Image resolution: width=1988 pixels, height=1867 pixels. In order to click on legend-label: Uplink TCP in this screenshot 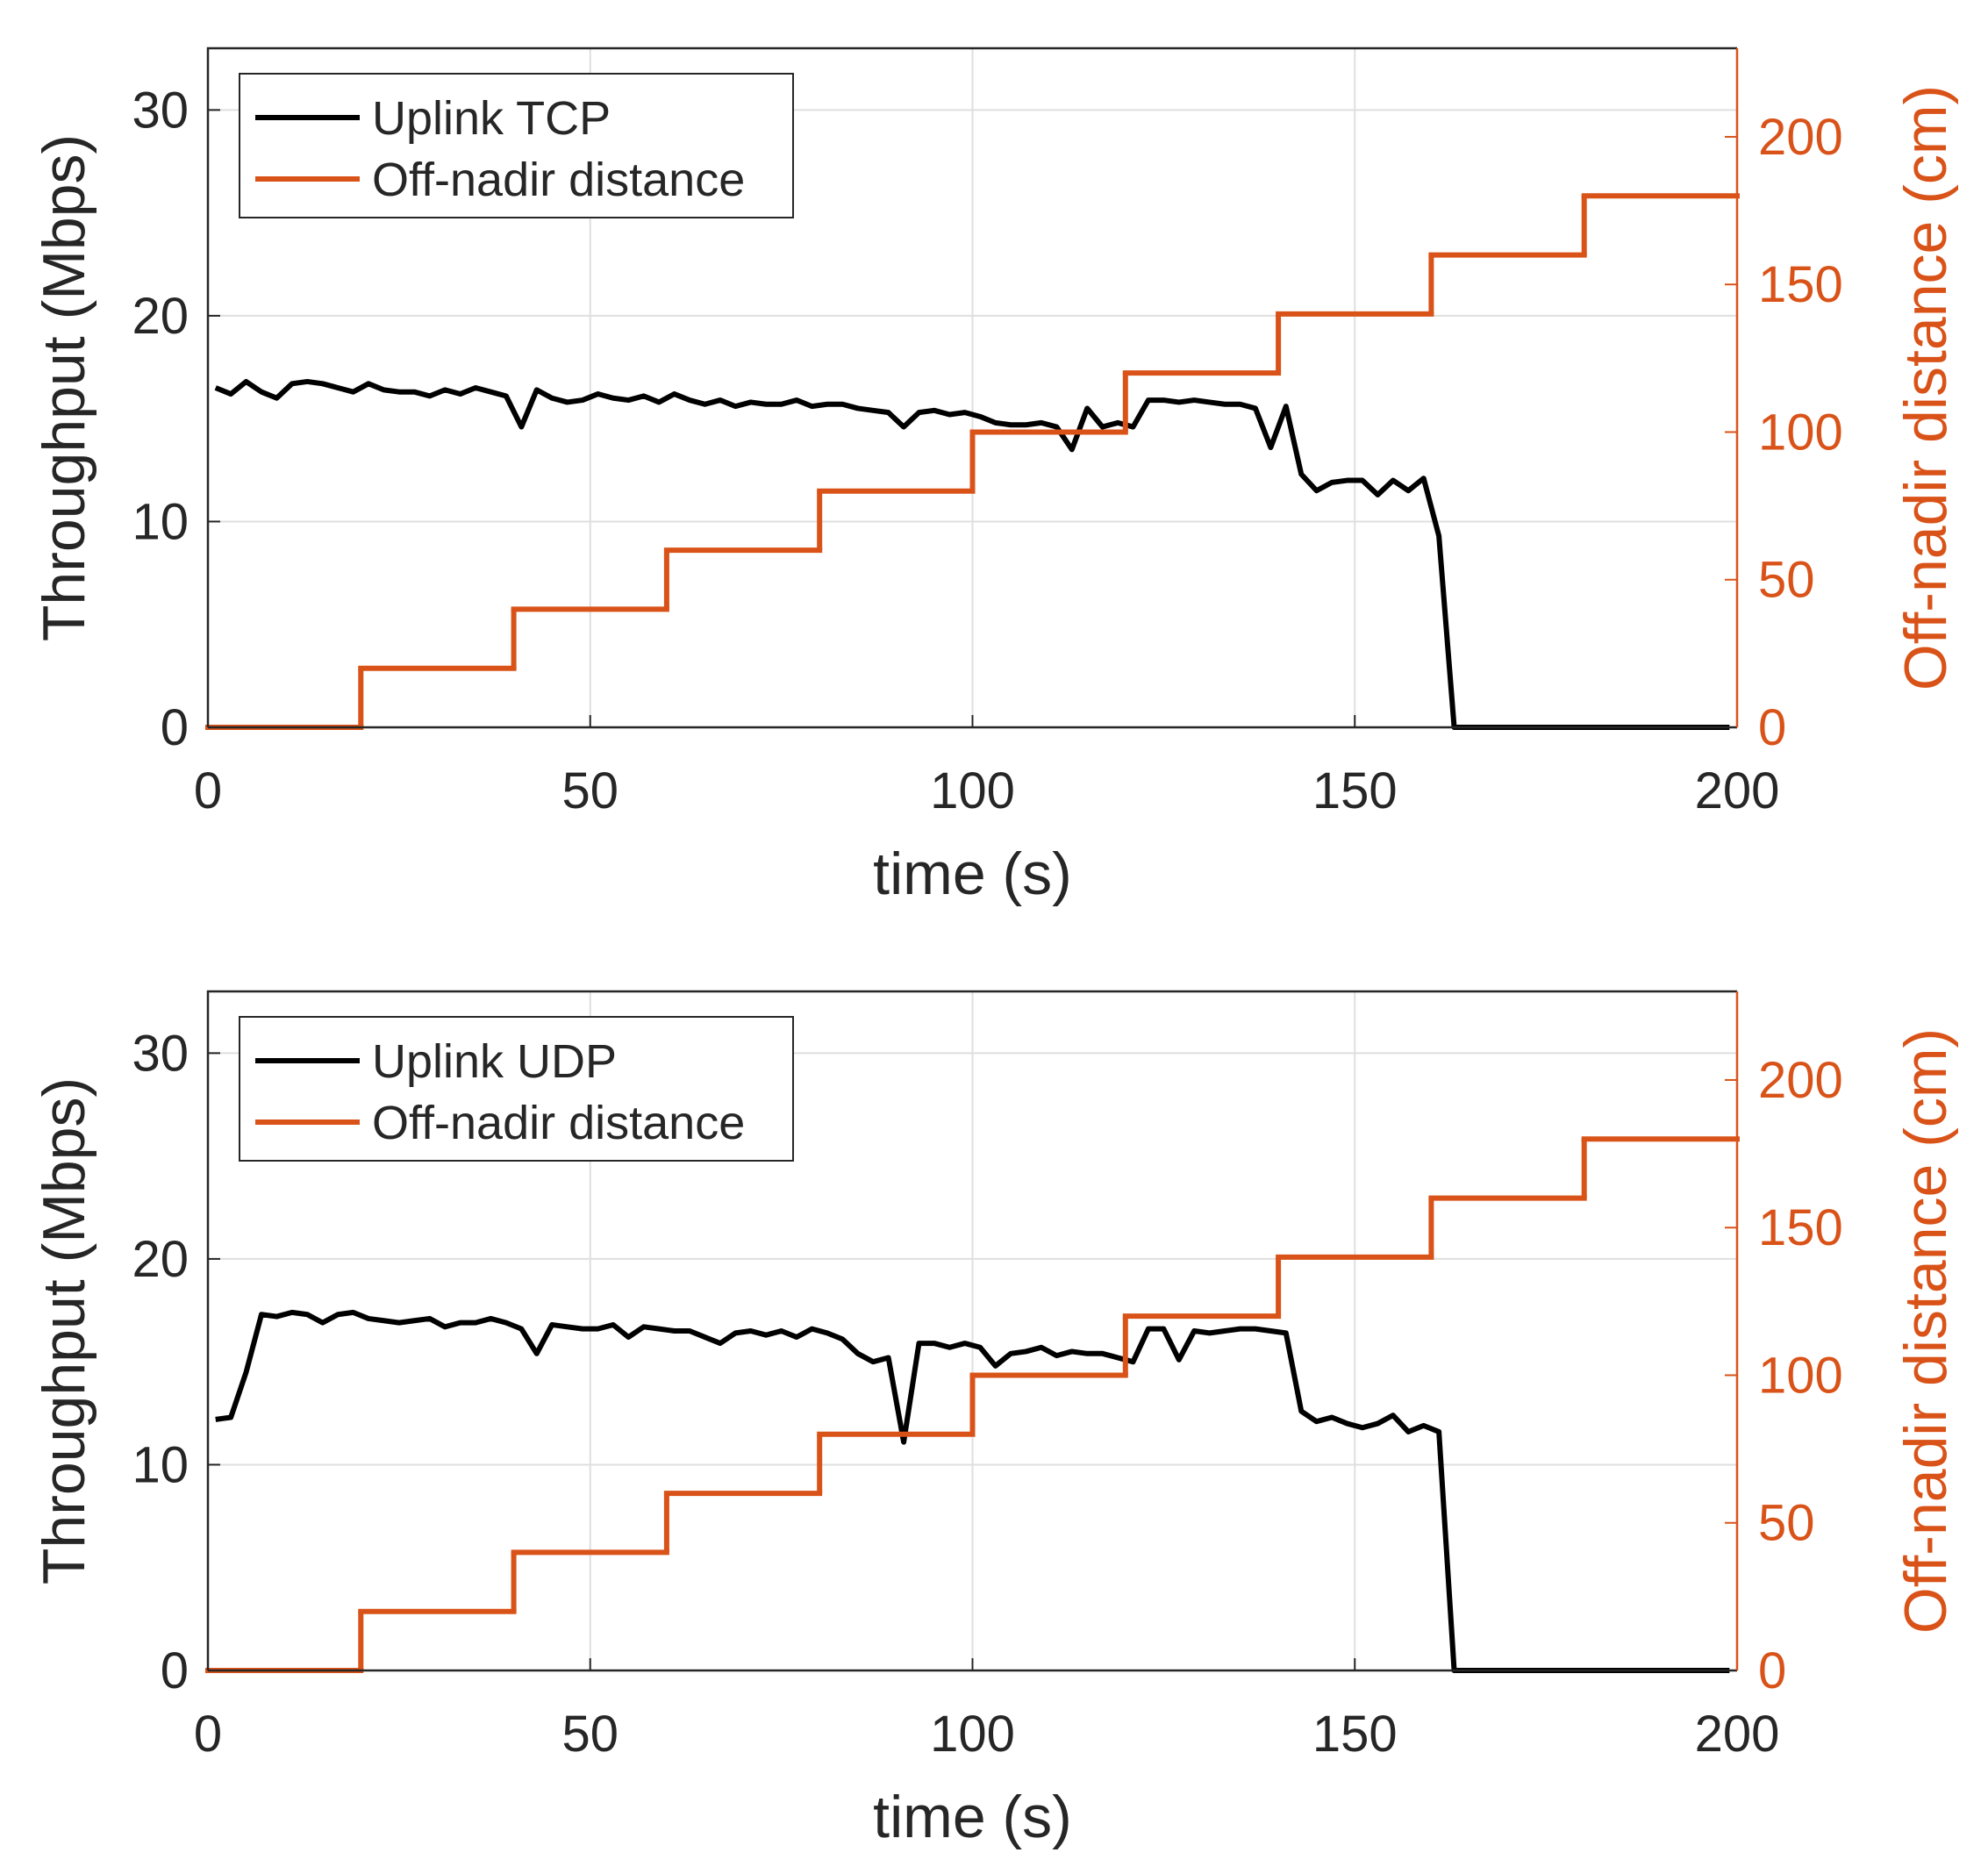, I will do `click(491, 119)`.